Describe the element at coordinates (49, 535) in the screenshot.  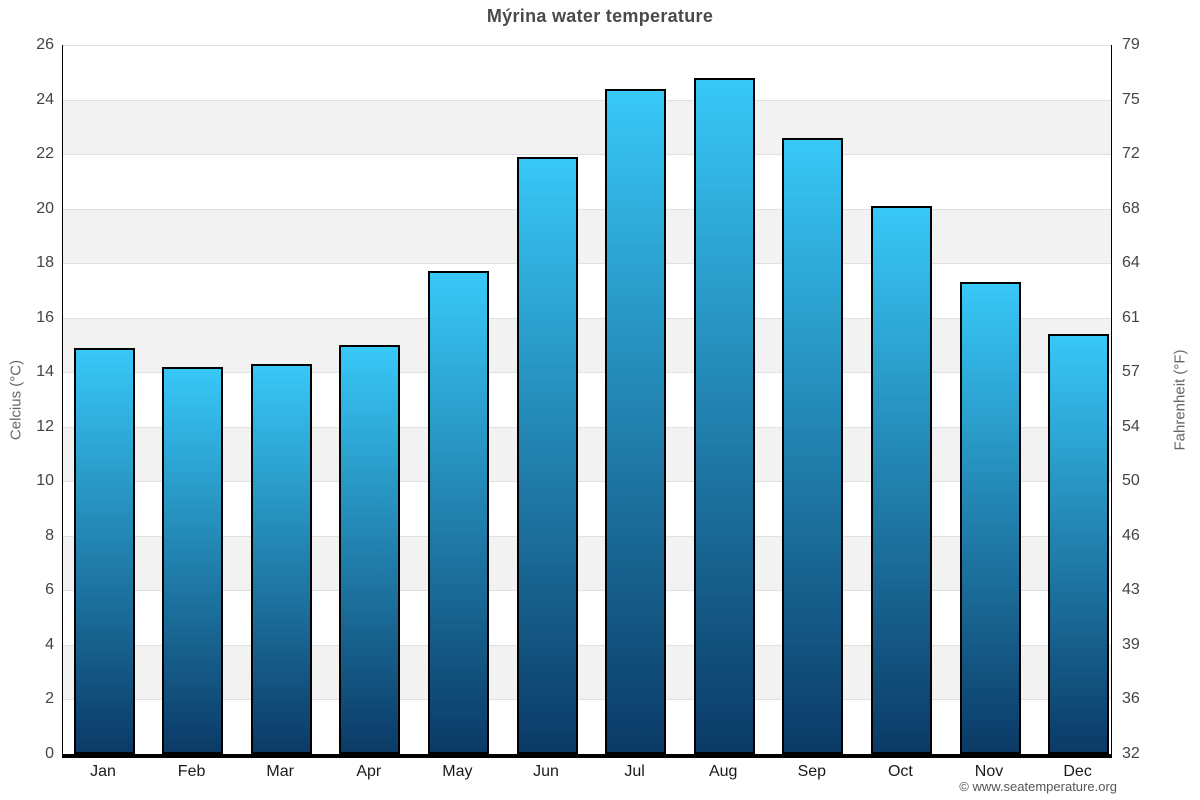
I see `celsius-tick: 8` at that location.